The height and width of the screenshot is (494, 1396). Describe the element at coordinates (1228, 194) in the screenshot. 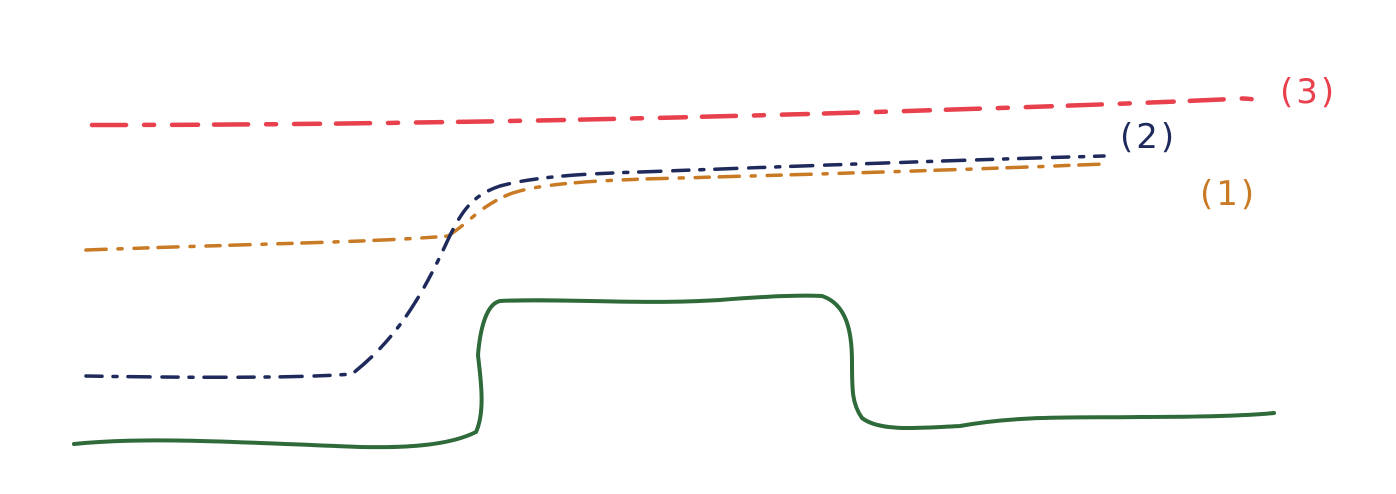

I see `curve-1-label: (1)` at that location.